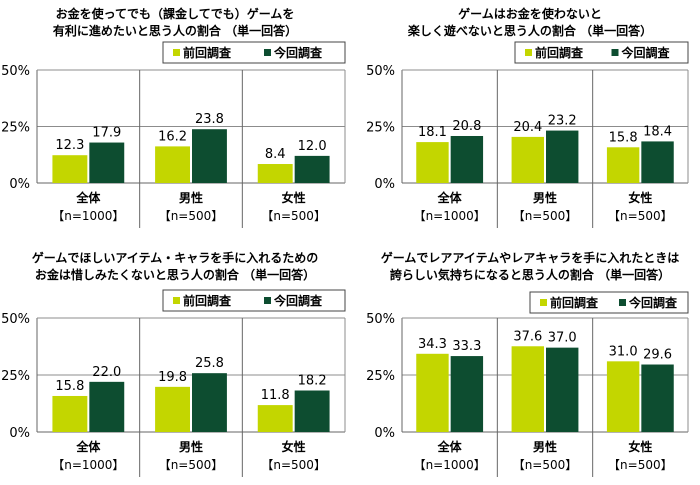 This screenshot has height=485, width=700. I want to click on data-label: 37.6, so click(527, 336).